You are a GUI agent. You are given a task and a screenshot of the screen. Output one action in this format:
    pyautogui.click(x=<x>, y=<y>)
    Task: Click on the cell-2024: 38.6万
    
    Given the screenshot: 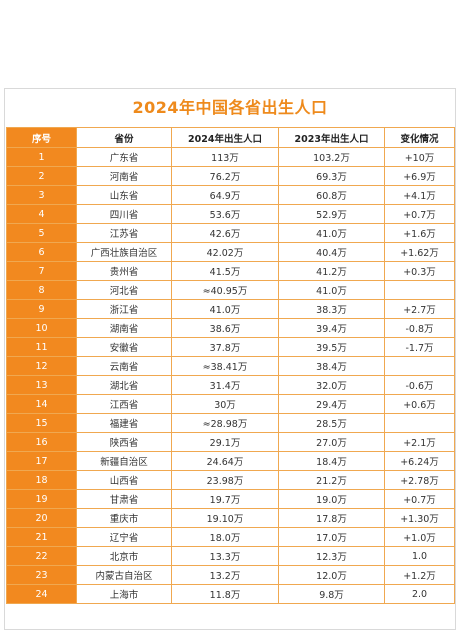 What is the action you would take?
    pyautogui.click(x=225, y=328)
    